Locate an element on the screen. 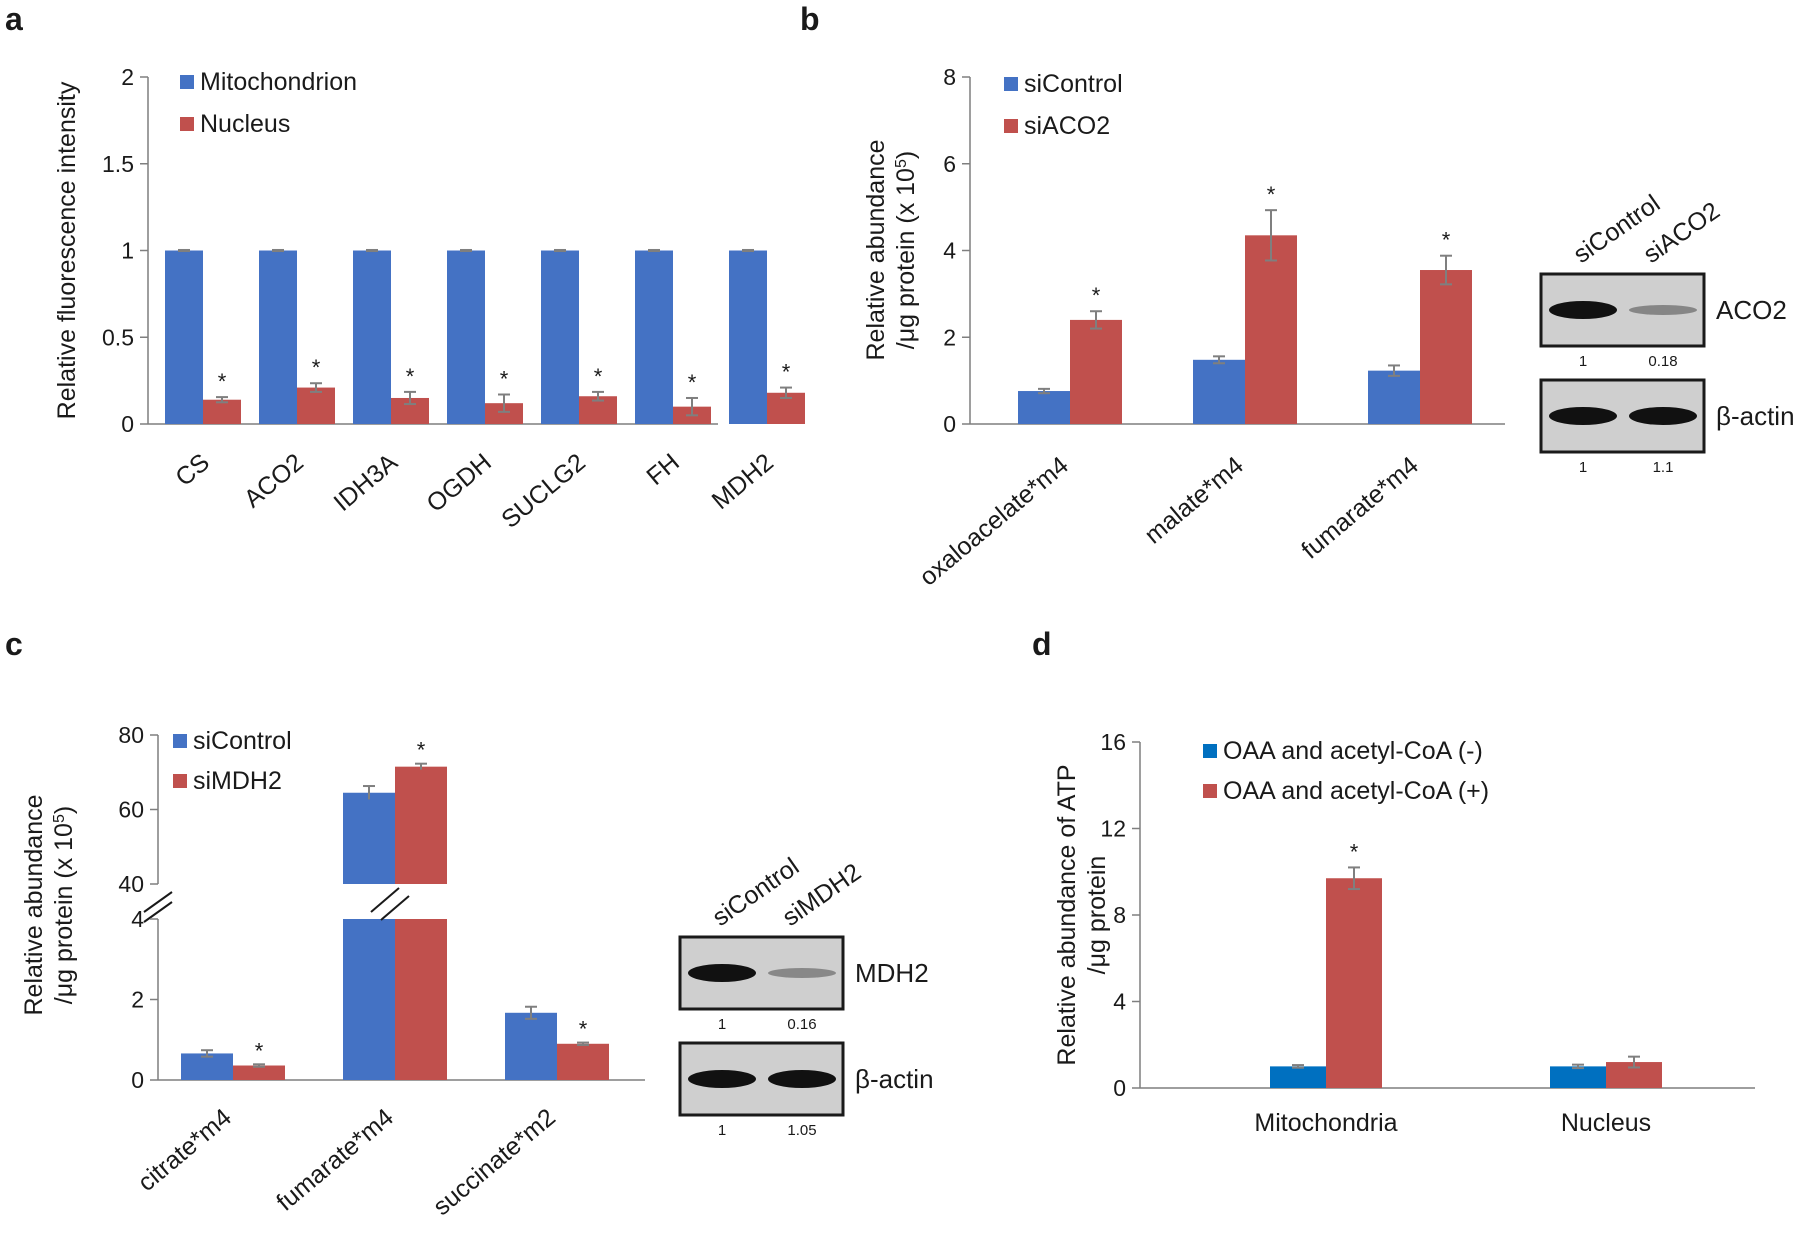  y-axis-title-line2: /μg protein is located at coordinates (1097, 915).